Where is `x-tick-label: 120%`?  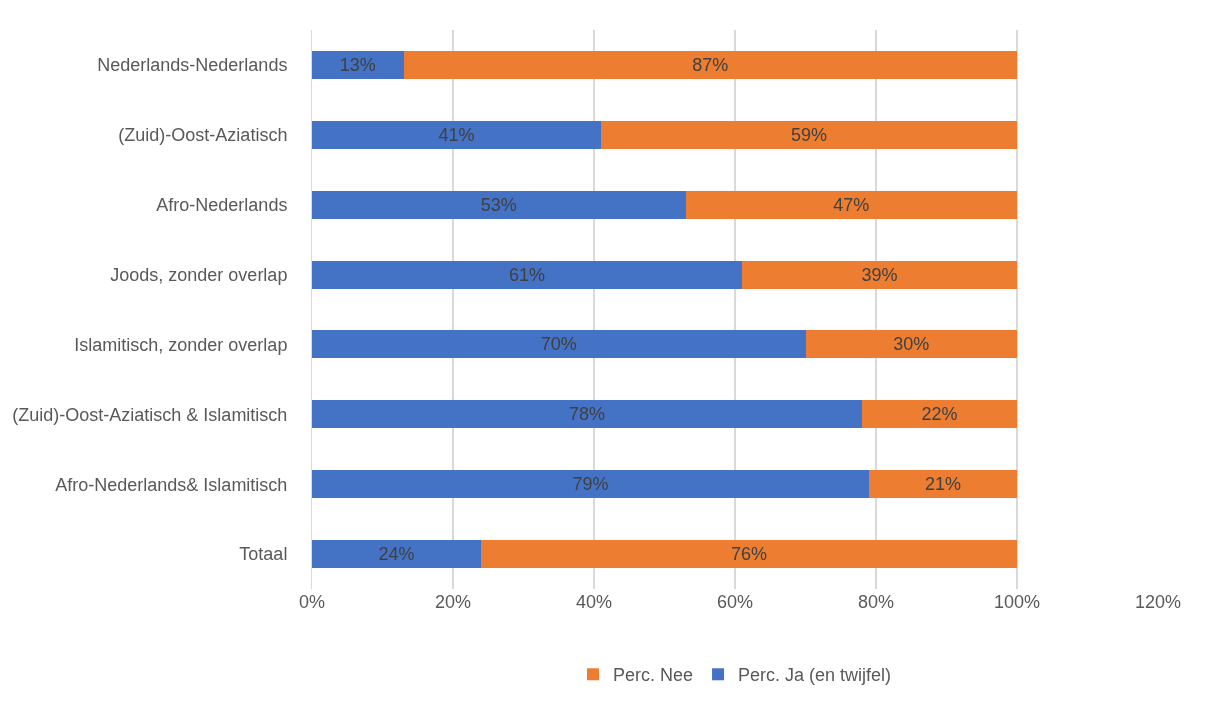
x-tick-label: 120% is located at coordinates (1158, 602).